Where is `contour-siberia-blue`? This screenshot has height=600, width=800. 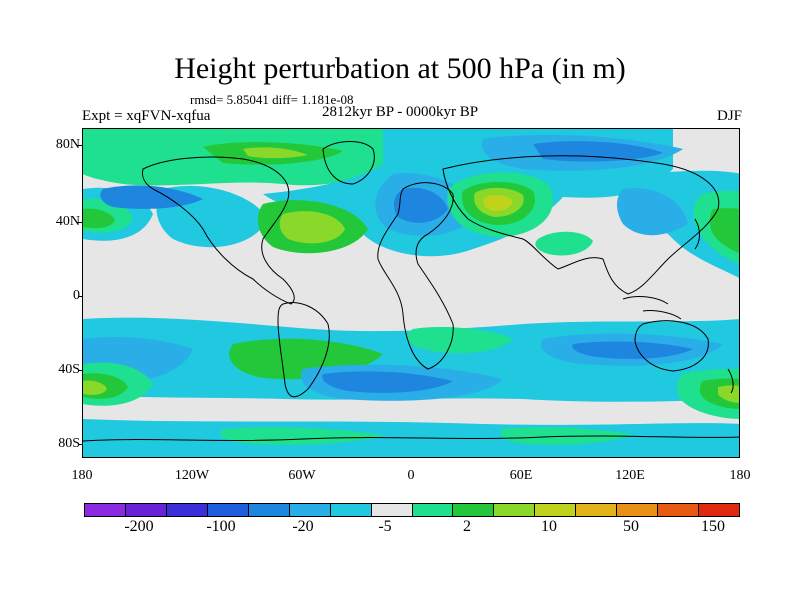 contour-siberia-blue is located at coordinates (598, 151).